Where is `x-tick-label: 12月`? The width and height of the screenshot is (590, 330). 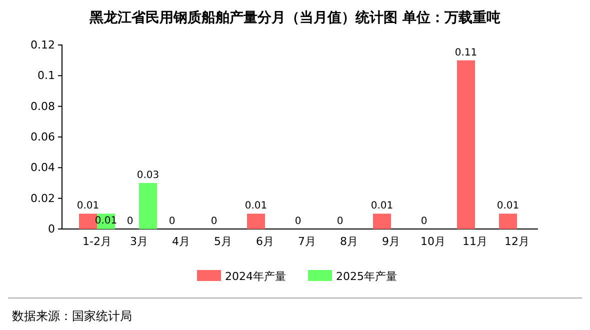 x-tick-label: 12月 is located at coordinates (517, 241).